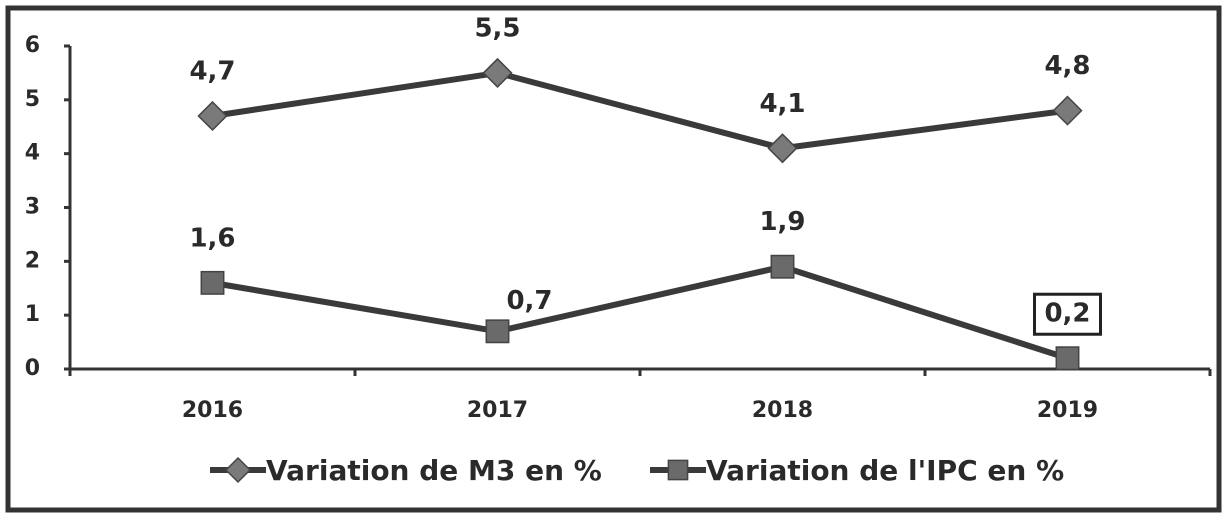 The height and width of the screenshot is (515, 1227). What do you see at coordinates (32, 314) in the screenshot?
I see `y-tick-label: 1` at bounding box center [32, 314].